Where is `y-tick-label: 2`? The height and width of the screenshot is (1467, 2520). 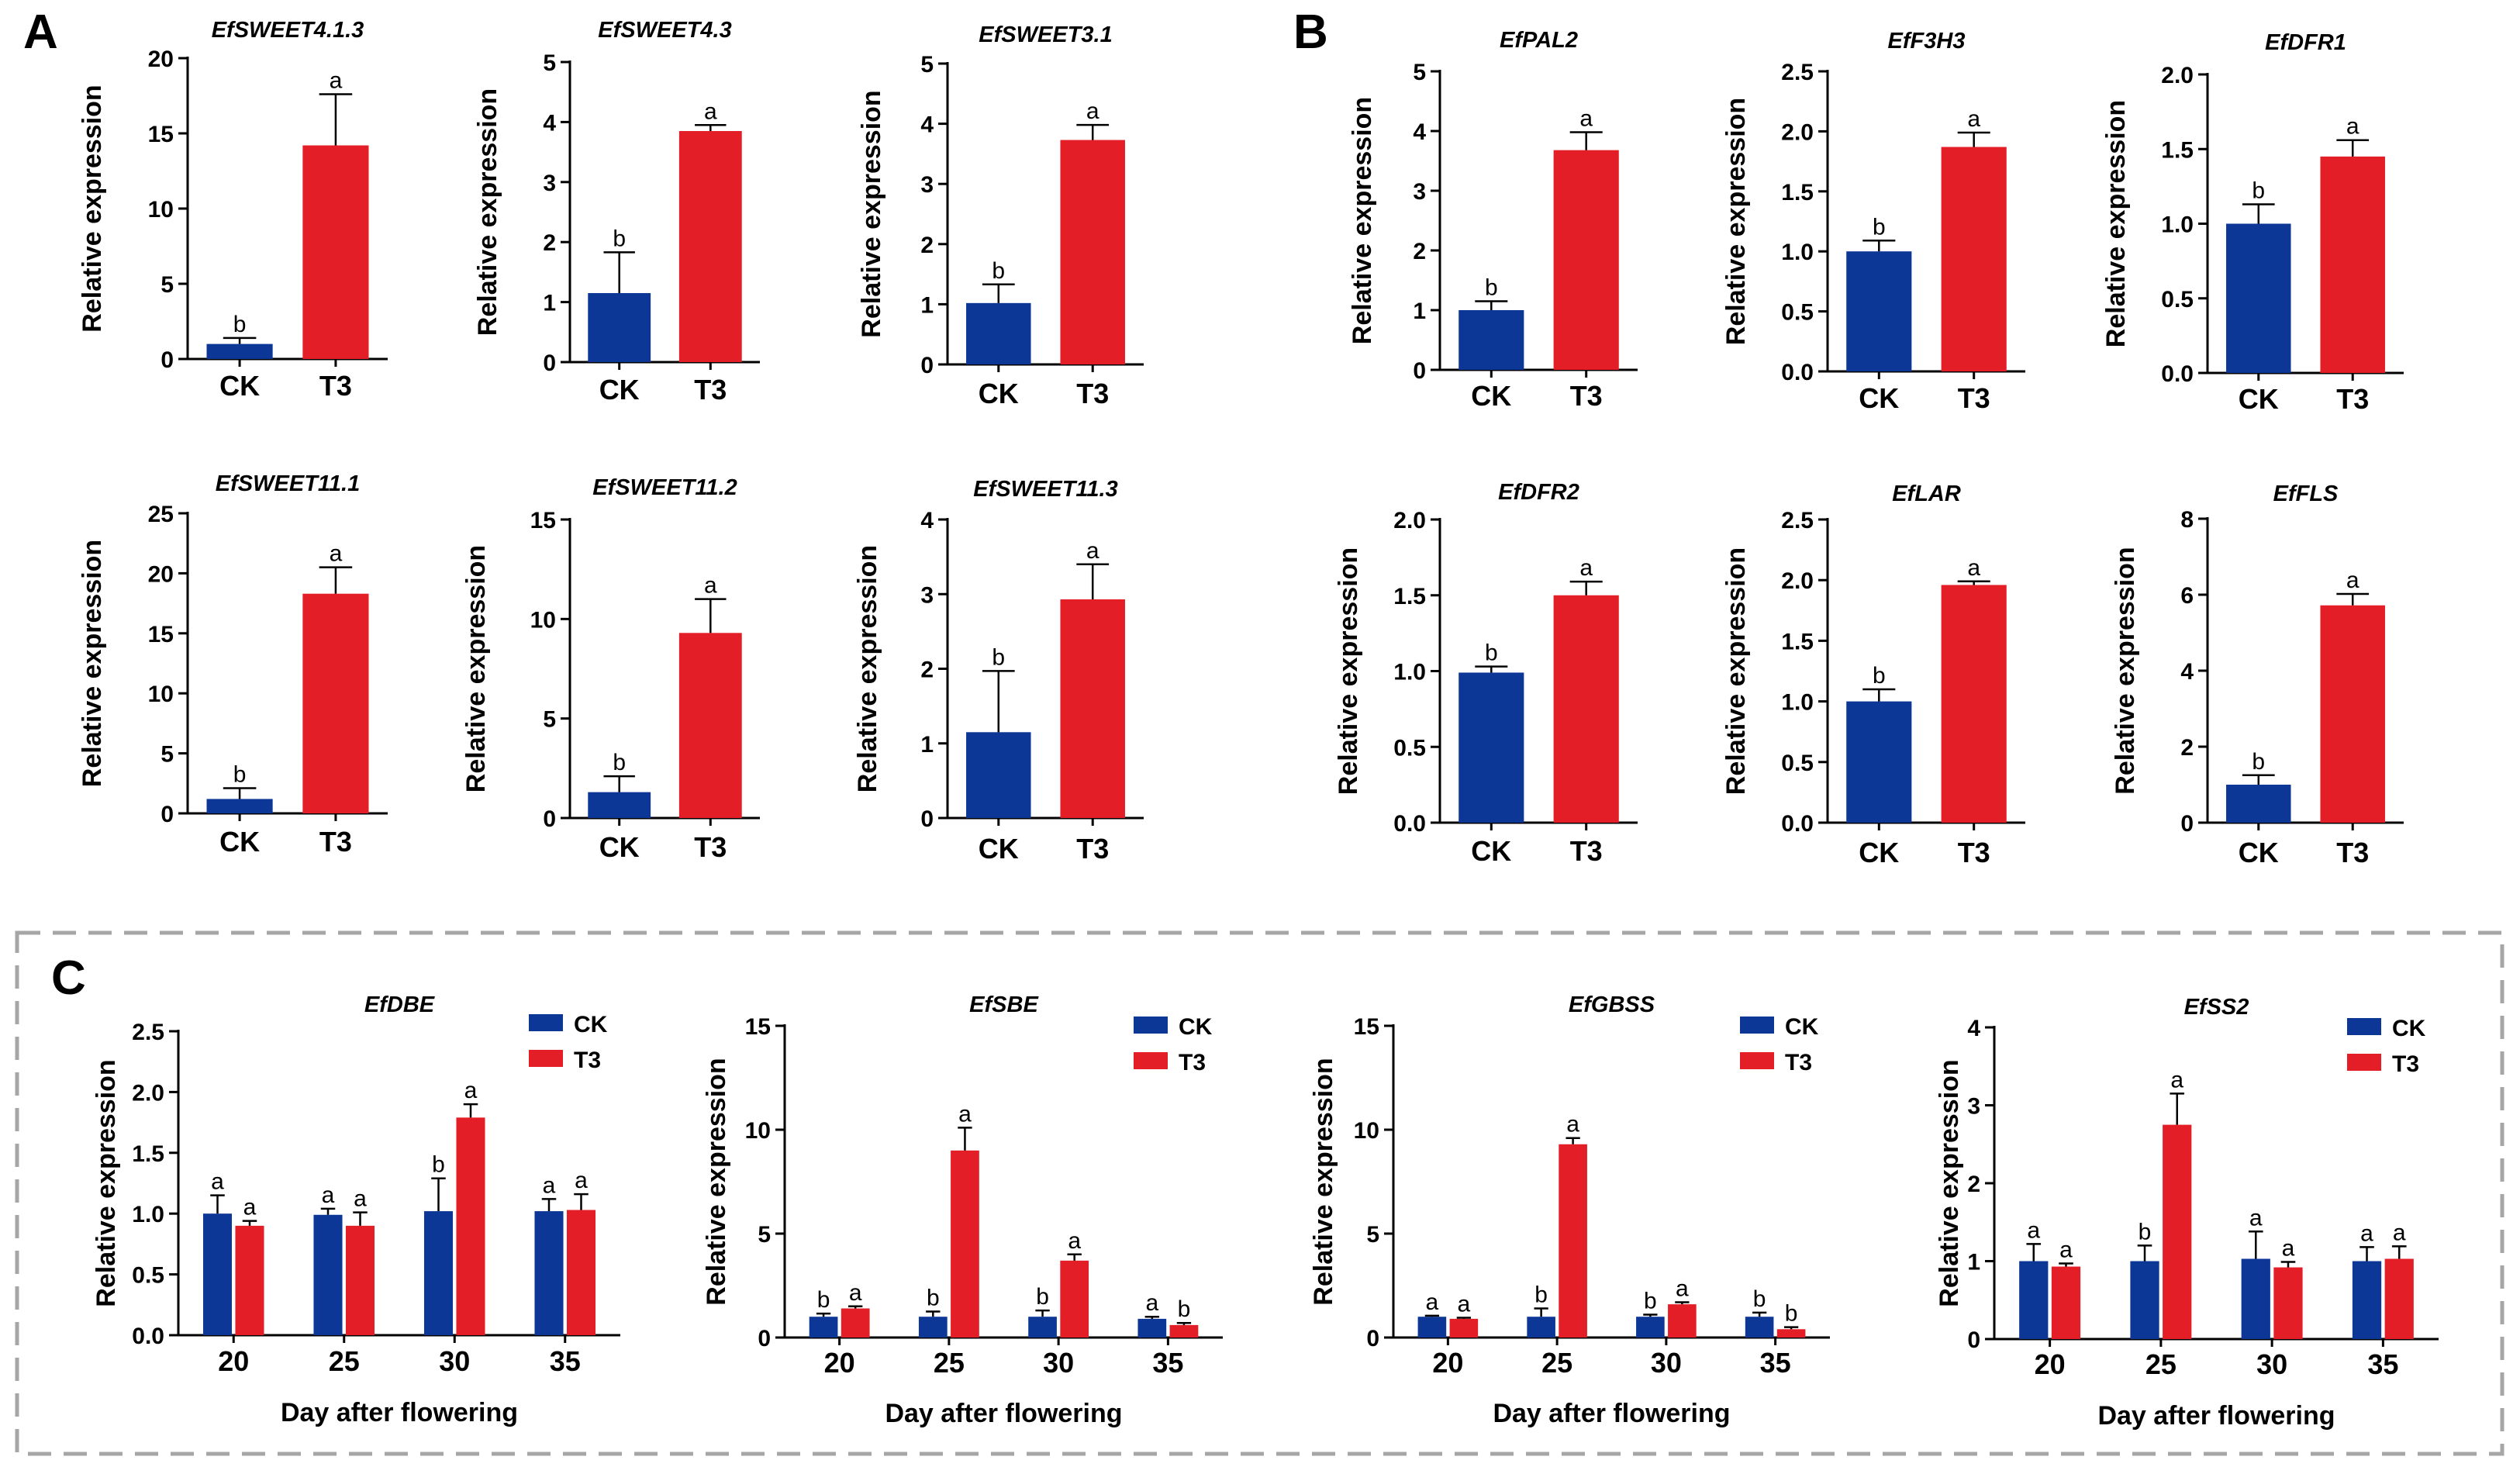
y-tick-label: 2 is located at coordinates (927, 245).